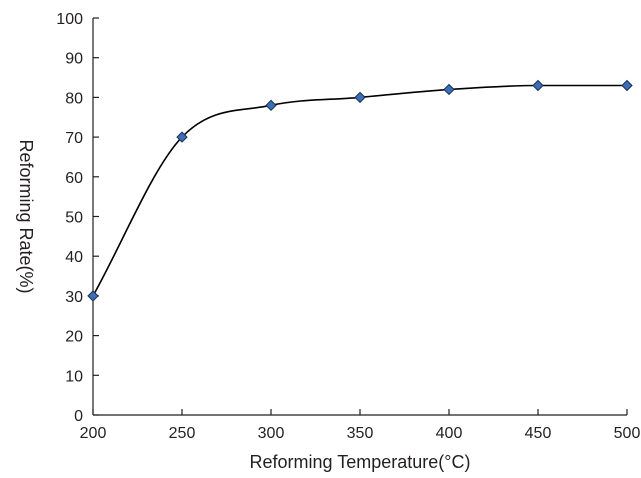 This screenshot has height=478, width=641. What do you see at coordinates (74, 297) in the screenshot?
I see `y-tick-label: 30` at bounding box center [74, 297].